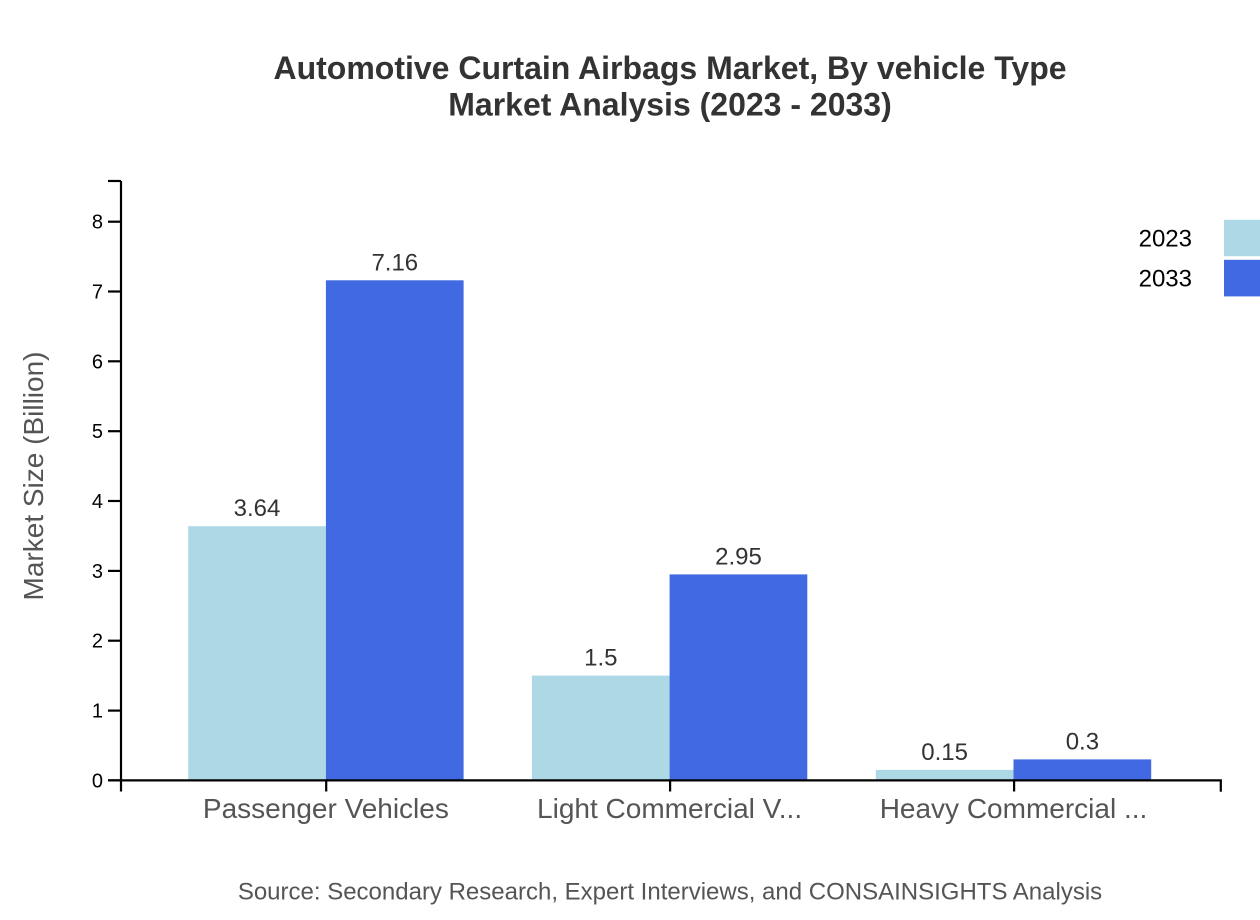  What do you see at coordinates (97, 781) in the screenshot?
I see `svg-text: 0` at bounding box center [97, 781].